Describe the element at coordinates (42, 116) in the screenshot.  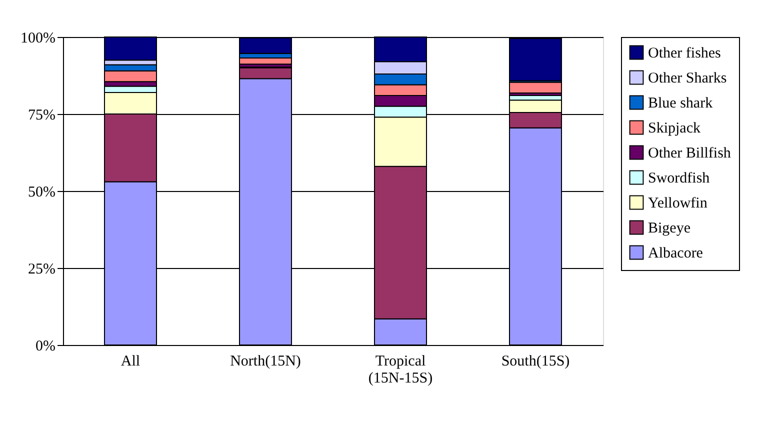
I see `y-tick-label: 75%` at that location.